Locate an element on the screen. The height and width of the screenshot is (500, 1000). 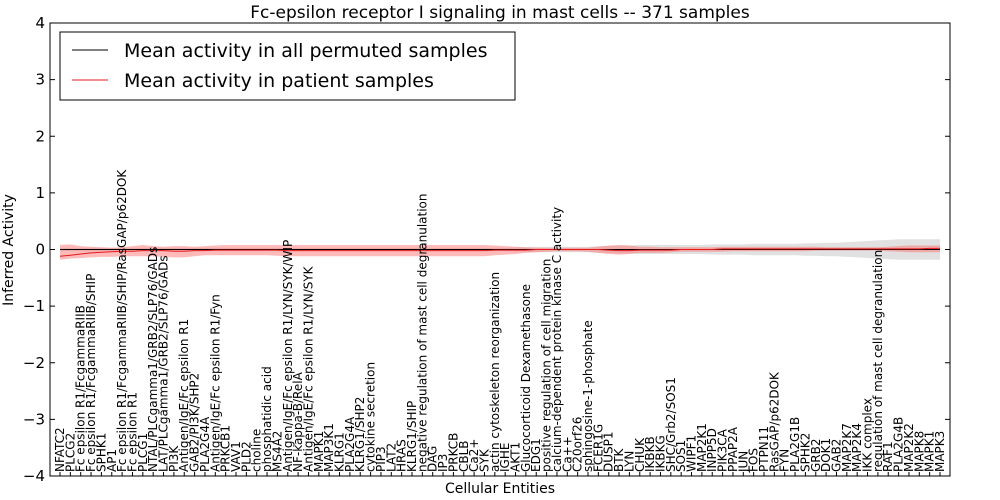
legend-label-permuted: Mean activity in all permuted samples is located at coordinates (305, 51).